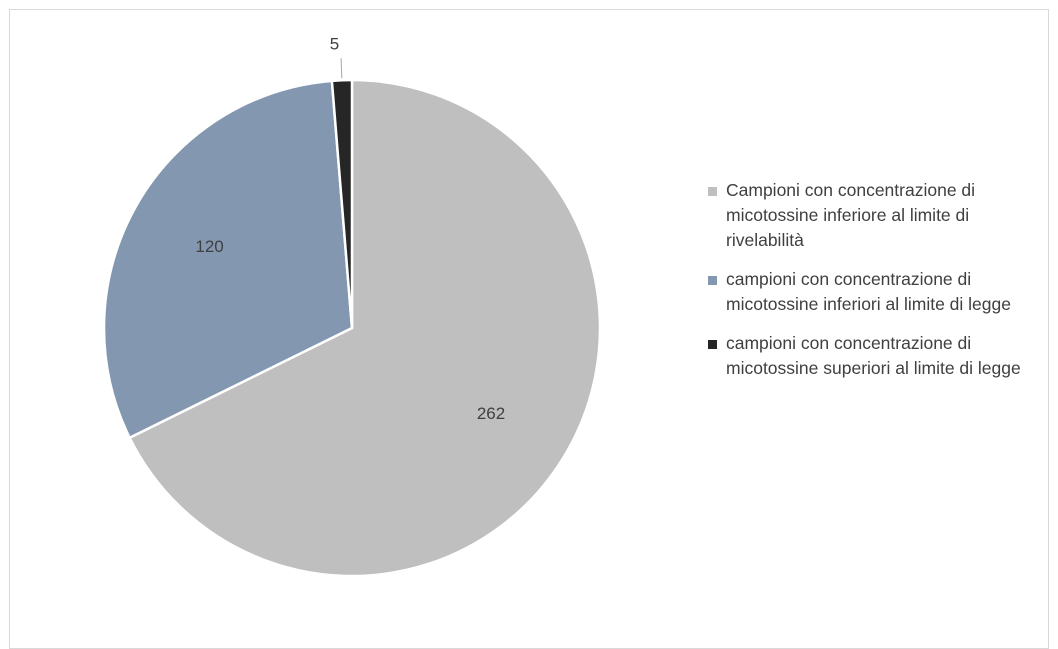  I want to click on data-label: 262, so click(491, 413).